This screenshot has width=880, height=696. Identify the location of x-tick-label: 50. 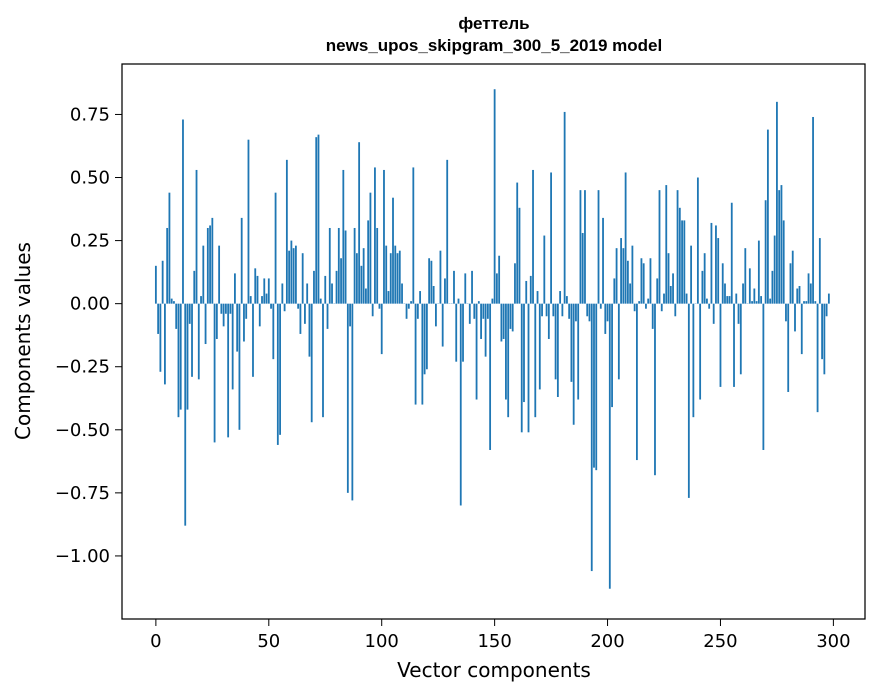
(268, 641).